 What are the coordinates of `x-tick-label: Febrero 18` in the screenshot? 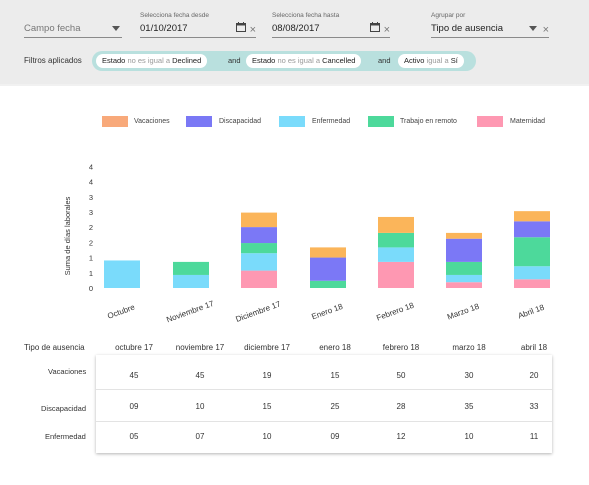 It's located at (395, 312).